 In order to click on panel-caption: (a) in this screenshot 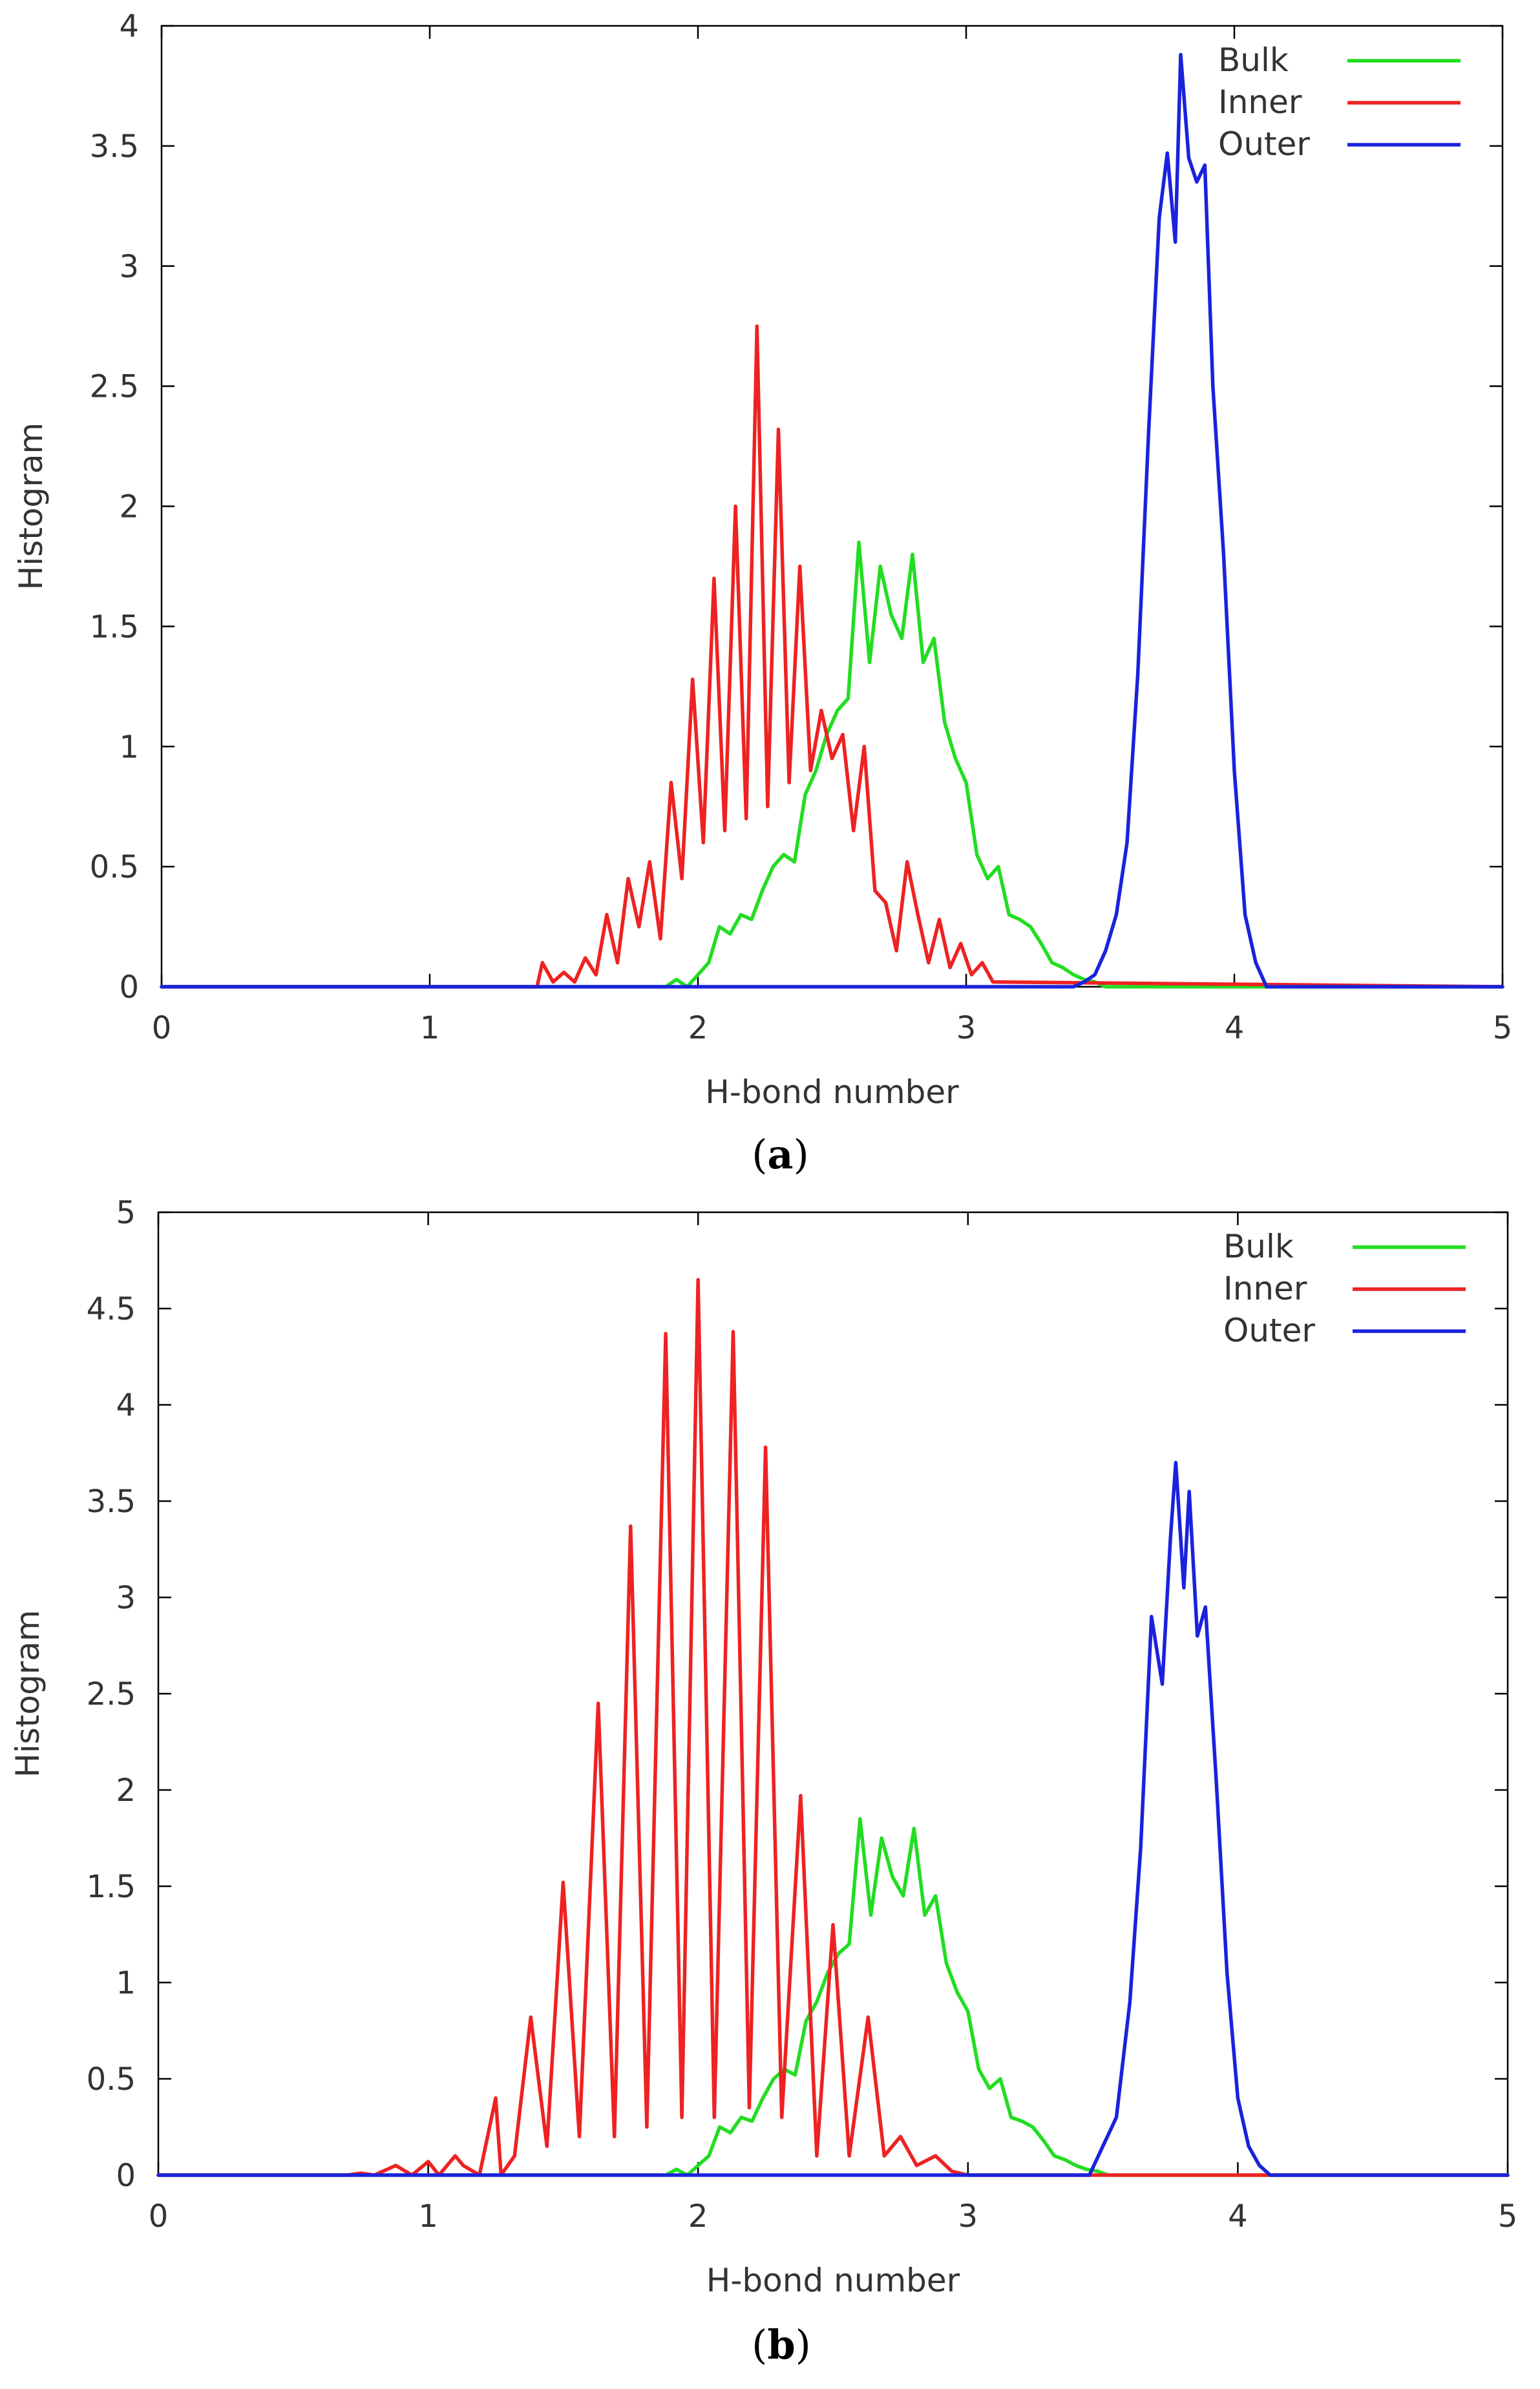, I will do `click(780, 1154)`.